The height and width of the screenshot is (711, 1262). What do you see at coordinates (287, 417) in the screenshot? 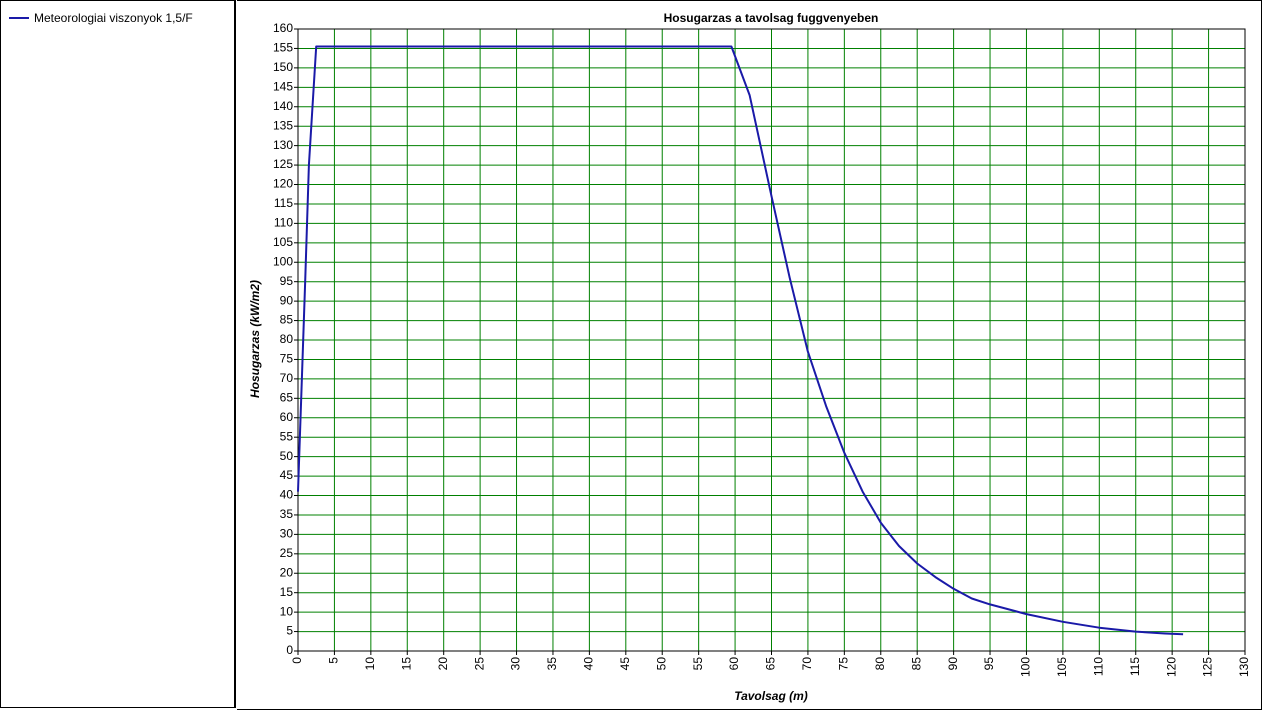
I see `y-tick-label: 60` at bounding box center [287, 417].